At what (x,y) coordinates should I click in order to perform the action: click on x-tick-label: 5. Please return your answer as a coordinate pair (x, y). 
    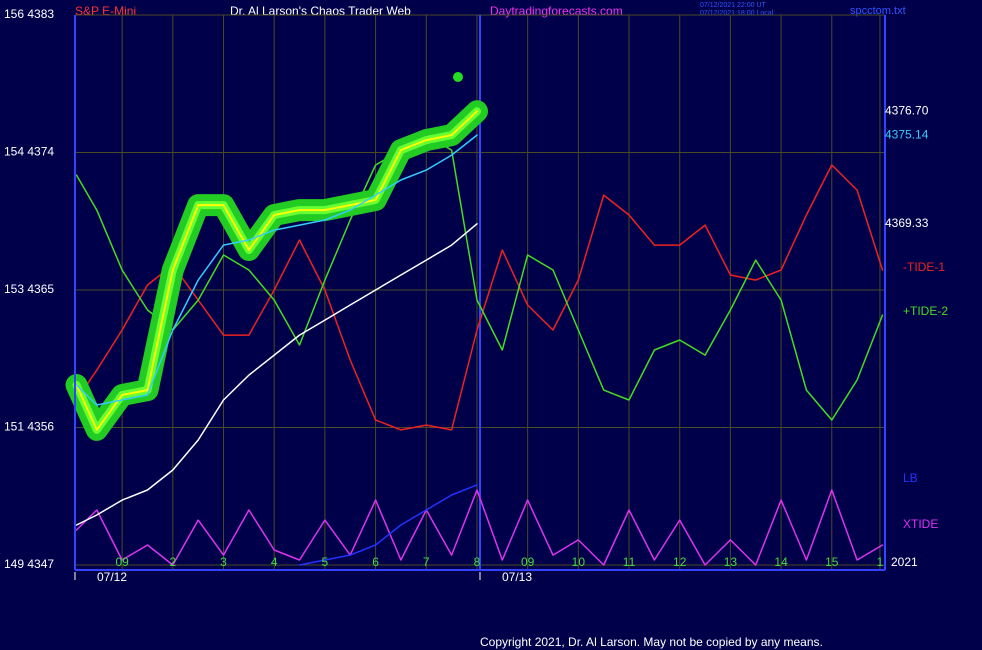
    Looking at the image, I should click on (325, 562).